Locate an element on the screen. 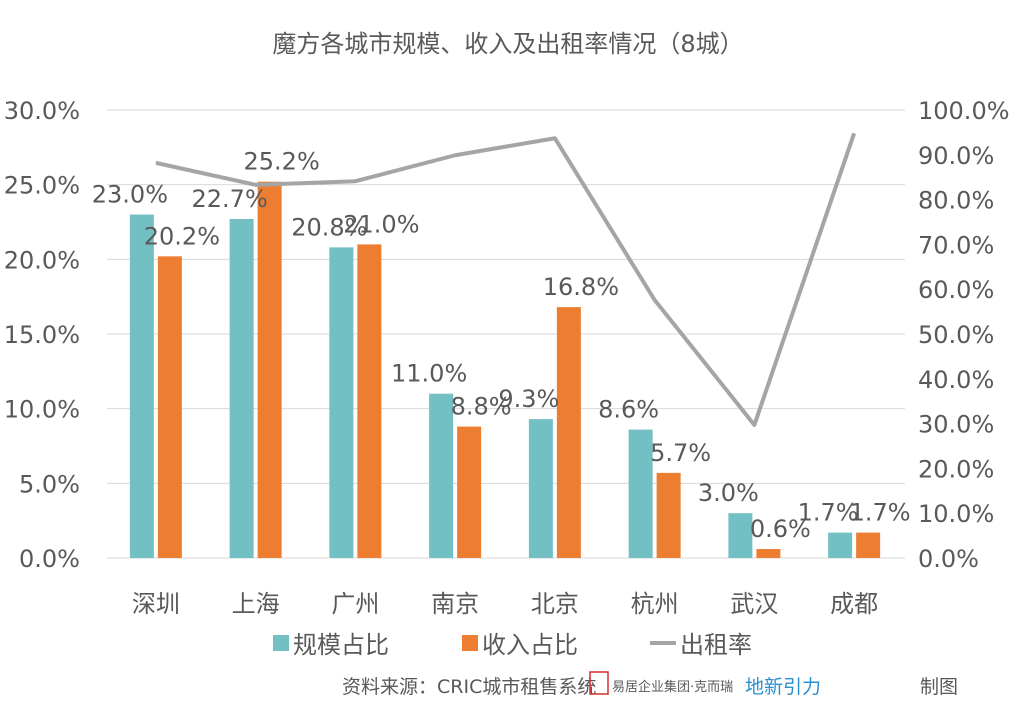 The width and height of the screenshot is (1015, 709). data-label: 0.6% is located at coordinates (780, 529).